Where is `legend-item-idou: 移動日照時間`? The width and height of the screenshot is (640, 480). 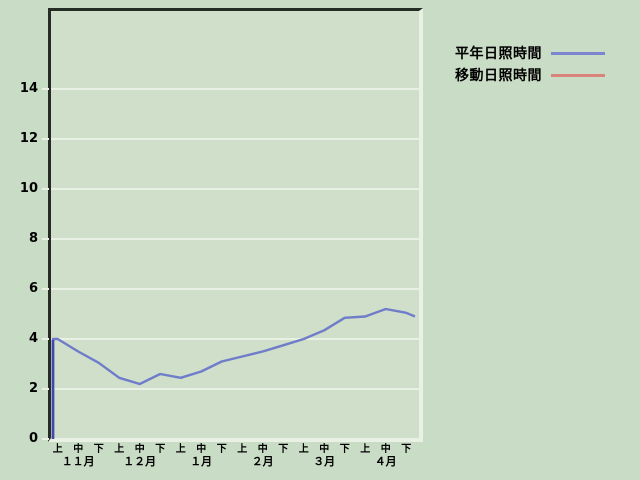
legend-item-idou: 移動日照時間 is located at coordinates (530, 75).